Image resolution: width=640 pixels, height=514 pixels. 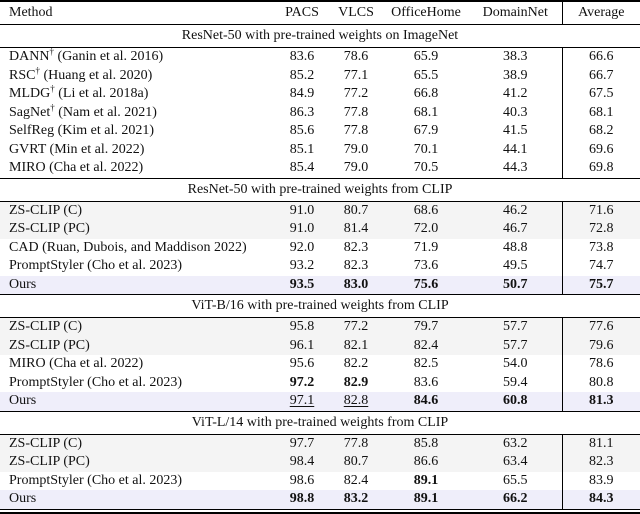 What do you see at coordinates (302, 443) in the screenshot?
I see `metric-cell: 97.7` at bounding box center [302, 443].